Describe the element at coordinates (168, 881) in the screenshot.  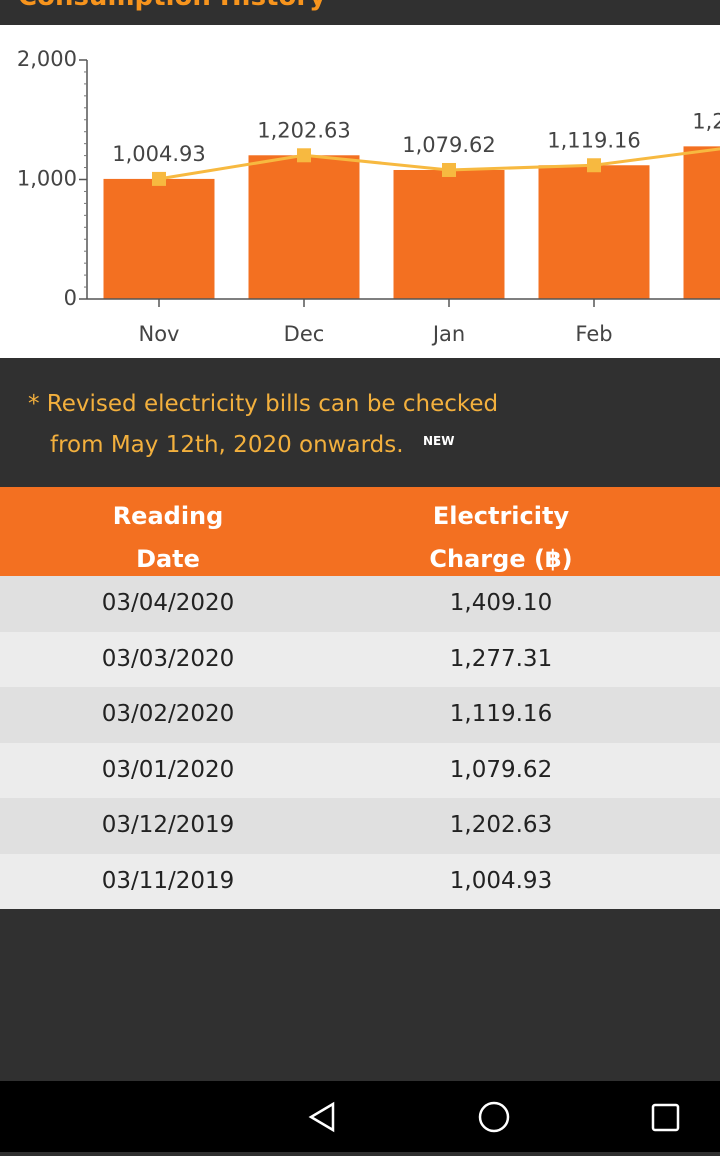
I see `table-cell: 03/11/2019` at that location.